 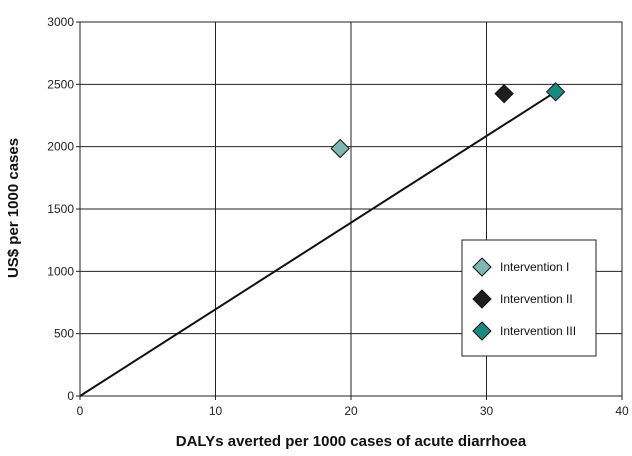 What do you see at coordinates (70, 396) in the screenshot?
I see `y-tick-label: 0` at bounding box center [70, 396].